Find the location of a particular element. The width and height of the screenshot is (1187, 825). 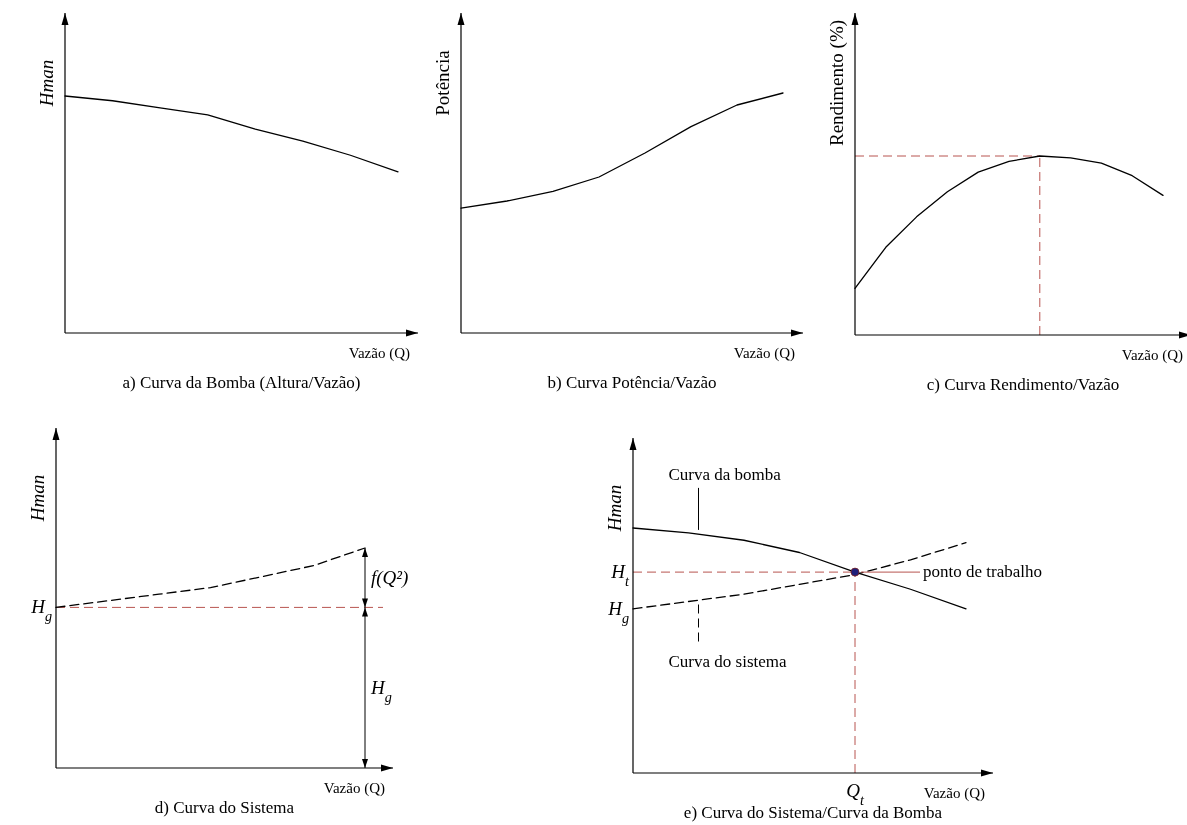

text: b) Curva Potência/Vazão is located at coordinates (632, 382).